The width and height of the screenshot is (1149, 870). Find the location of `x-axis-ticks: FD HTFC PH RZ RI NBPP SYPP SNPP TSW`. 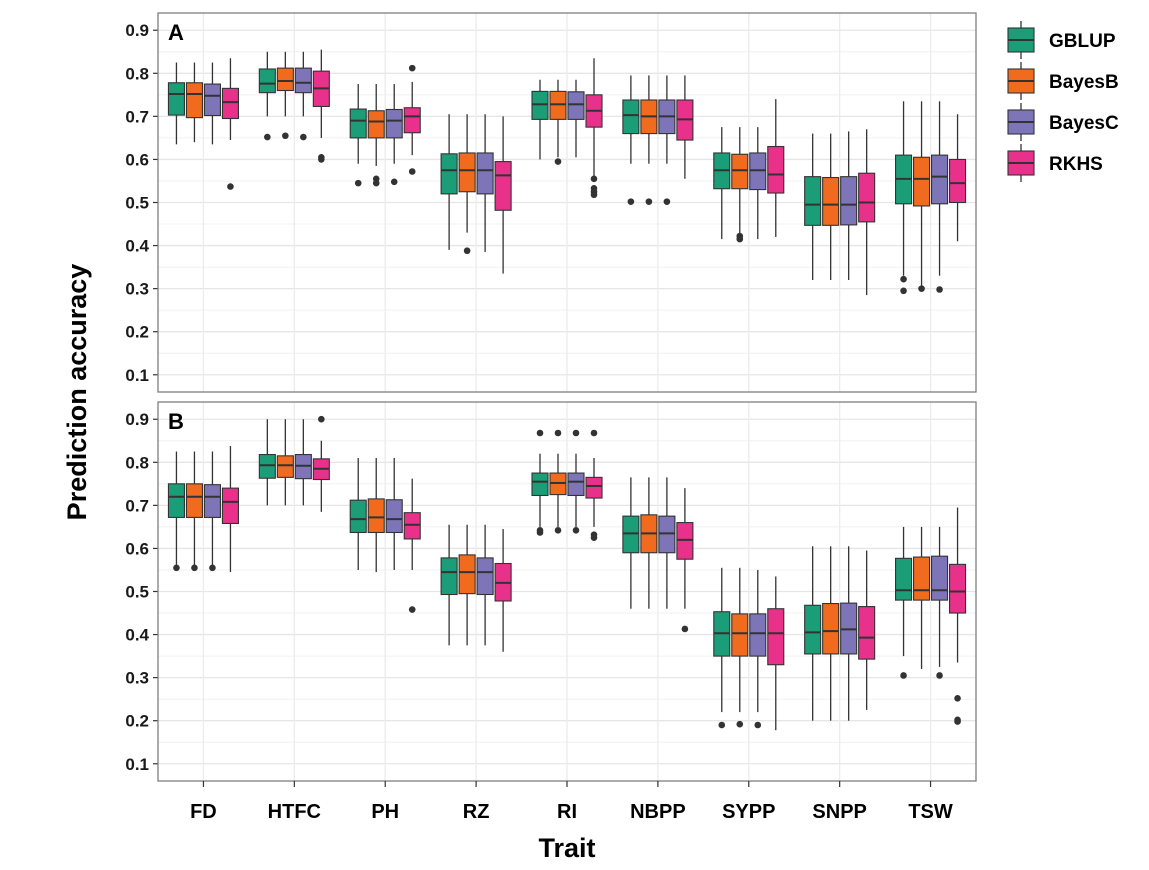

x-axis-ticks: FD HTFC PH RZ RI NBPP SYPP SNPP TSW is located at coordinates (571, 802).